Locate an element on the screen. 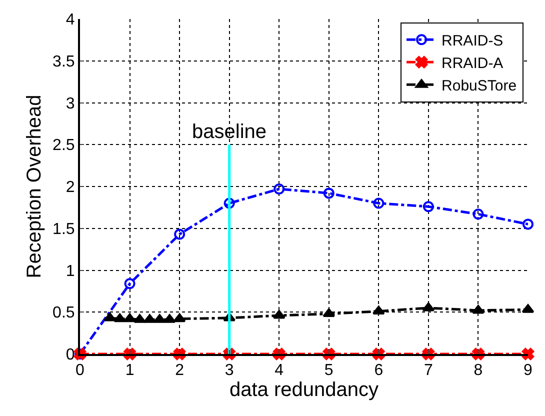  x-tick-label: 7 is located at coordinates (428, 371).